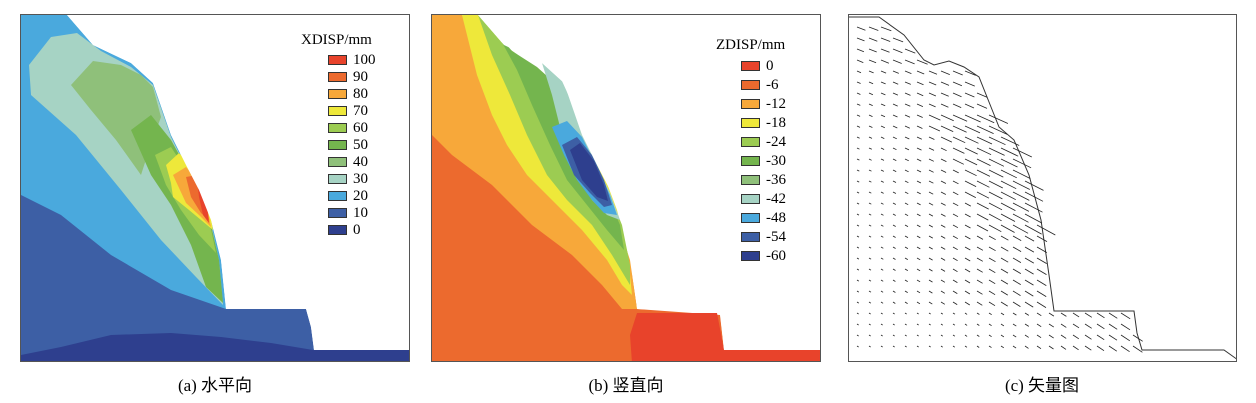 This screenshot has width=1256, height=403. I want to click on legend-tick: 0, so click(357, 230).